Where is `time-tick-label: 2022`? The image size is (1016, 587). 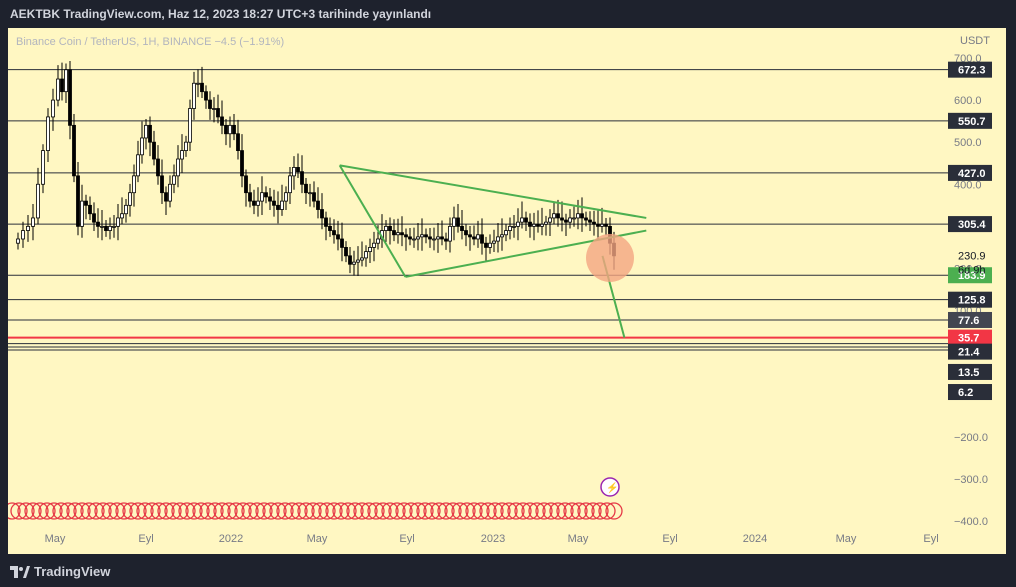 time-tick-label: 2022 is located at coordinates (231, 539).